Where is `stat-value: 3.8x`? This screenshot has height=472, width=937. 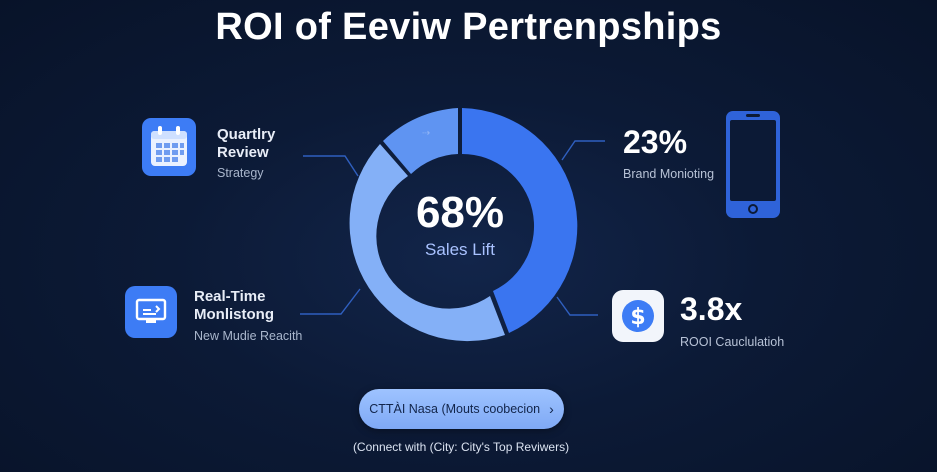
stat-value: 3.8x is located at coordinates (711, 309).